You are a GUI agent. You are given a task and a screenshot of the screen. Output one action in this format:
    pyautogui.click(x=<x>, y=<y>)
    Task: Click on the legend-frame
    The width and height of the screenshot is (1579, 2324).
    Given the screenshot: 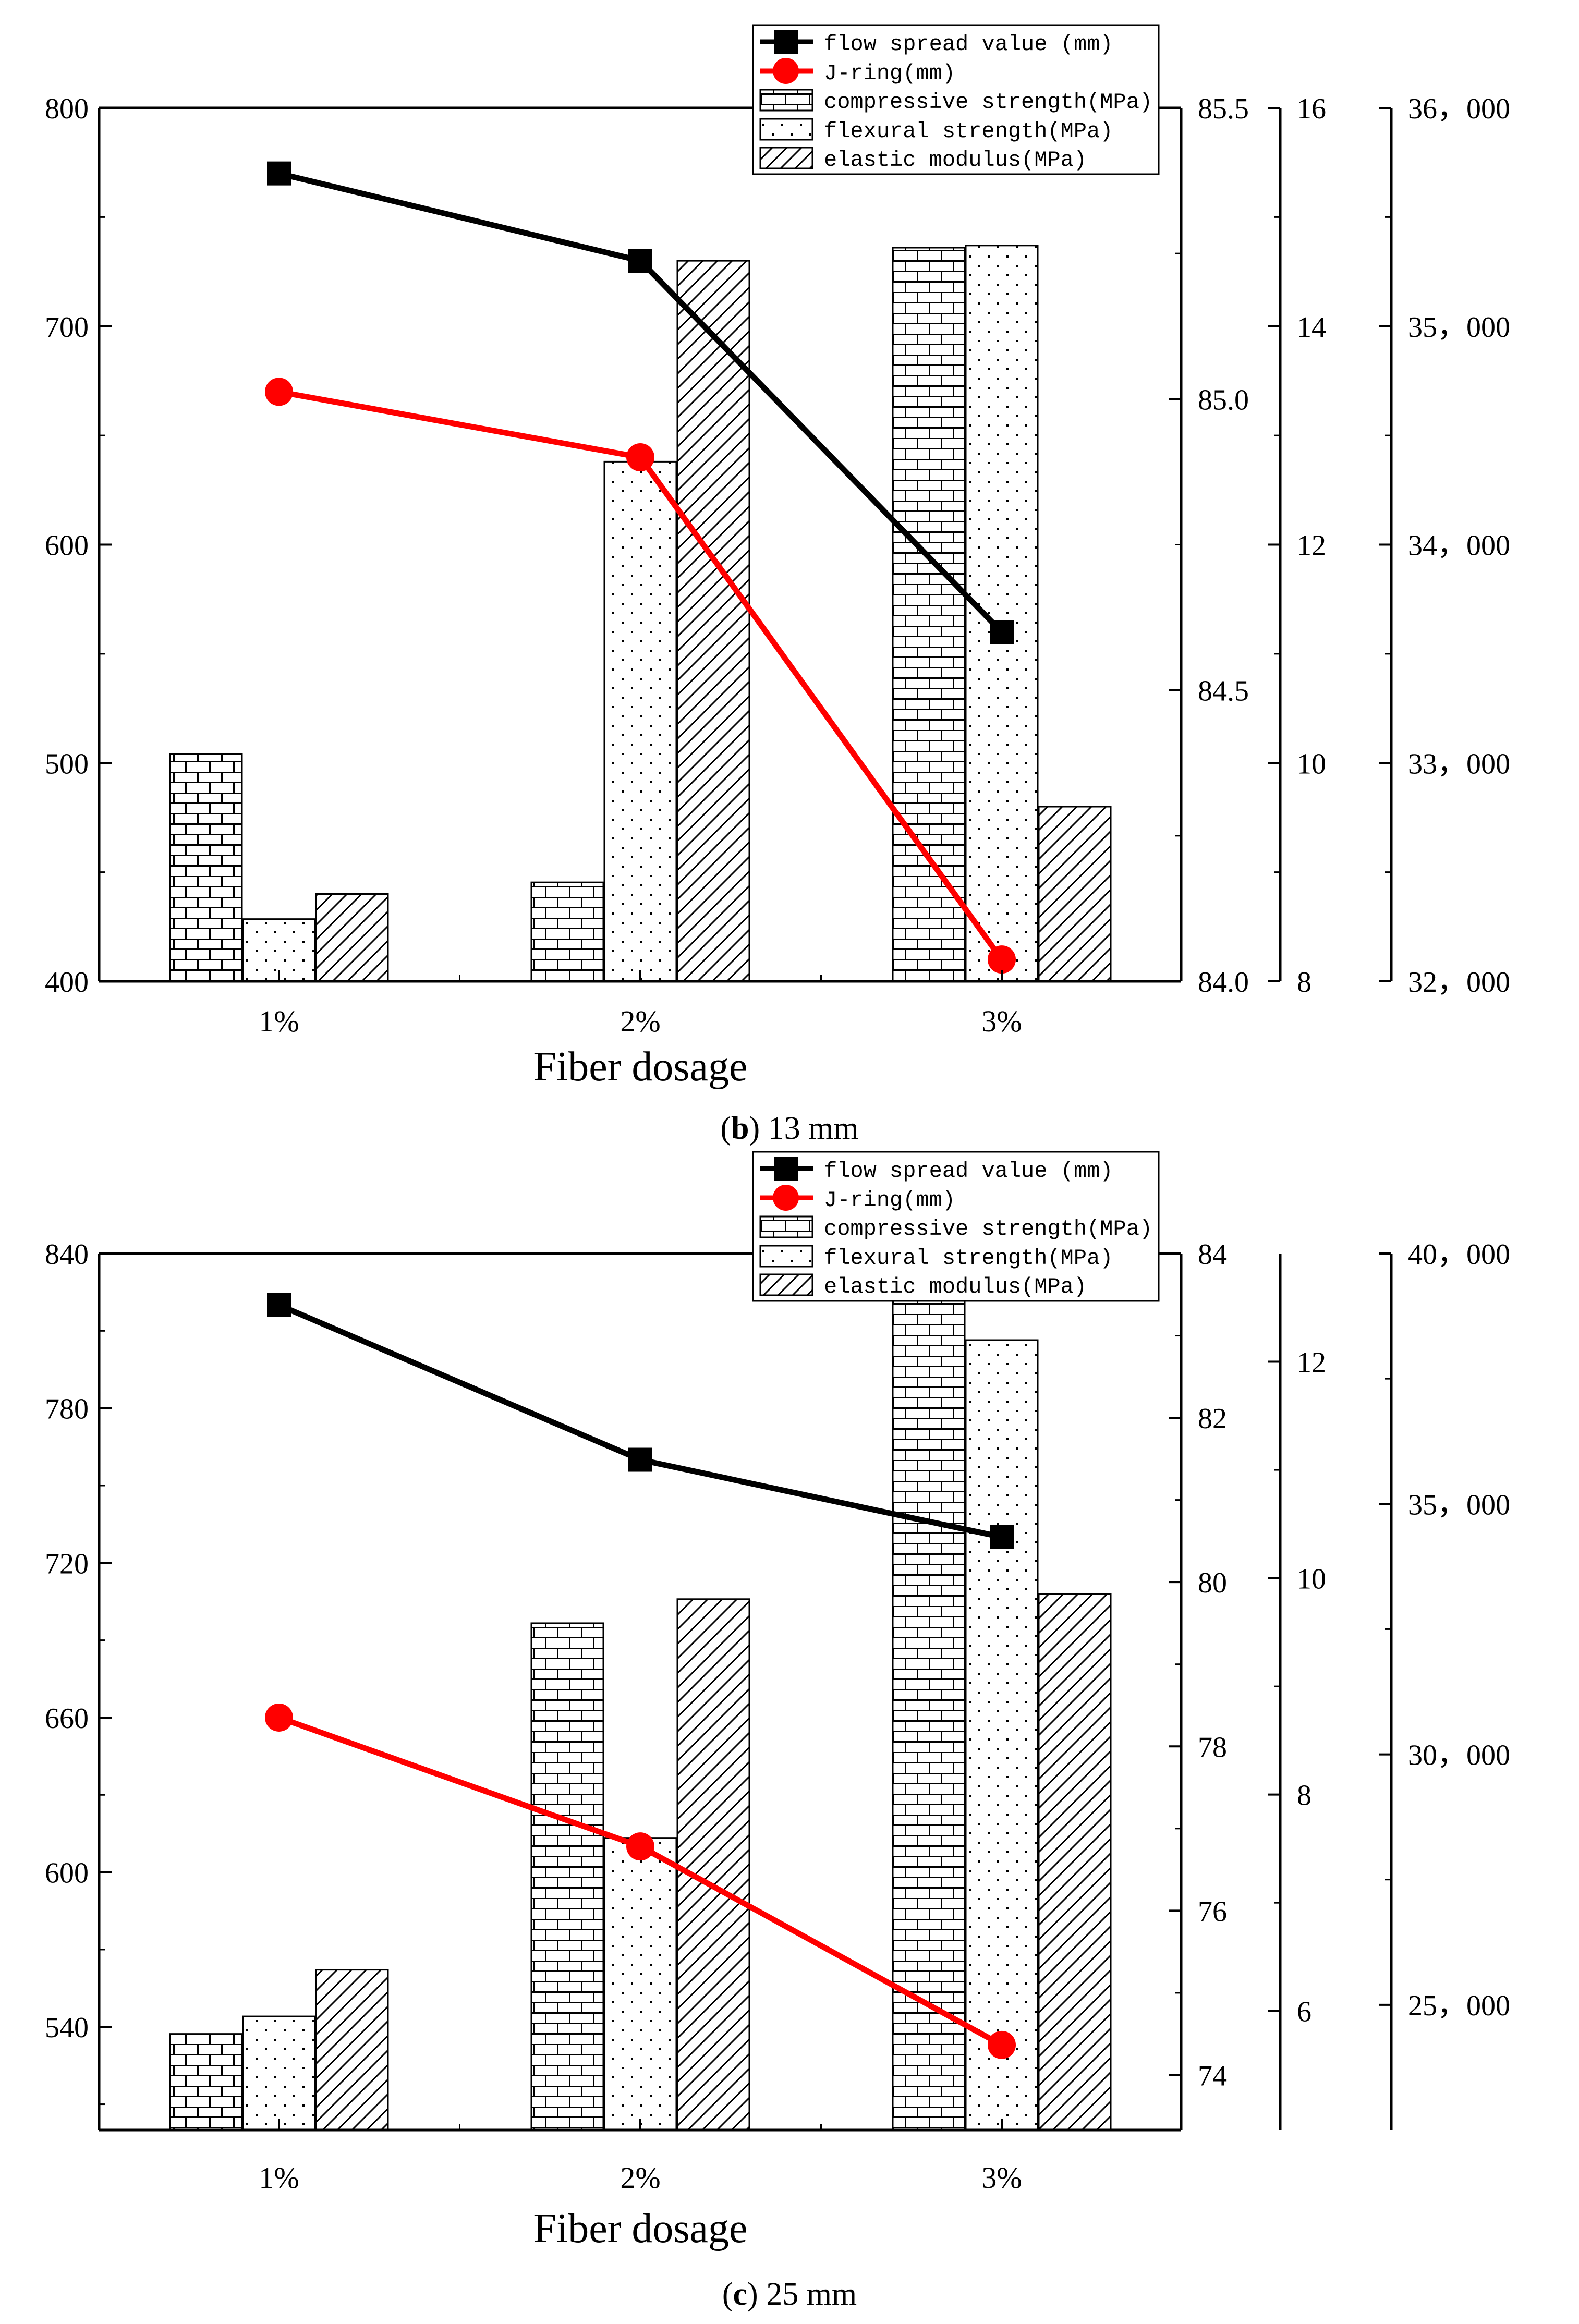 What is the action you would take?
    pyautogui.click(x=956, y=1226)
    